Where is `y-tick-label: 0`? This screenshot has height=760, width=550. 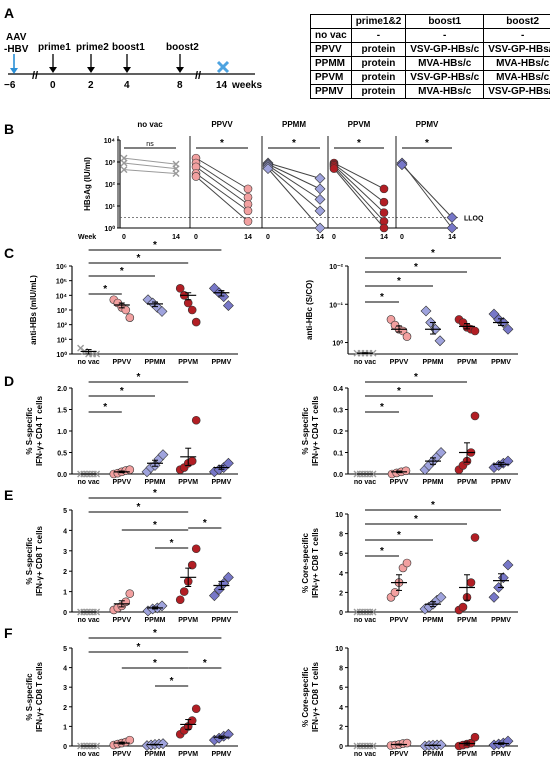 y-tick-label: 0 is located at coordinates (65, 747).